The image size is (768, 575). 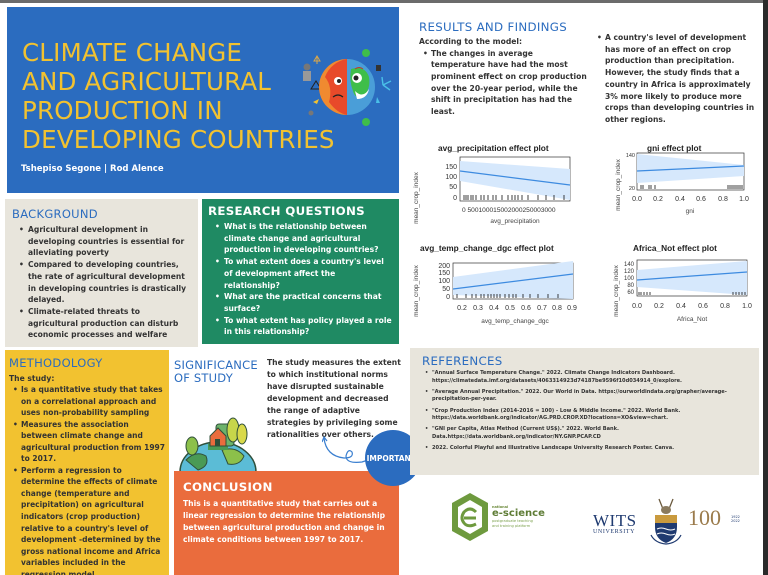 What do you see at coordinates (629, 272) in the screenshot?
I see `svg-text: 120` at bounding box center [629, 272].